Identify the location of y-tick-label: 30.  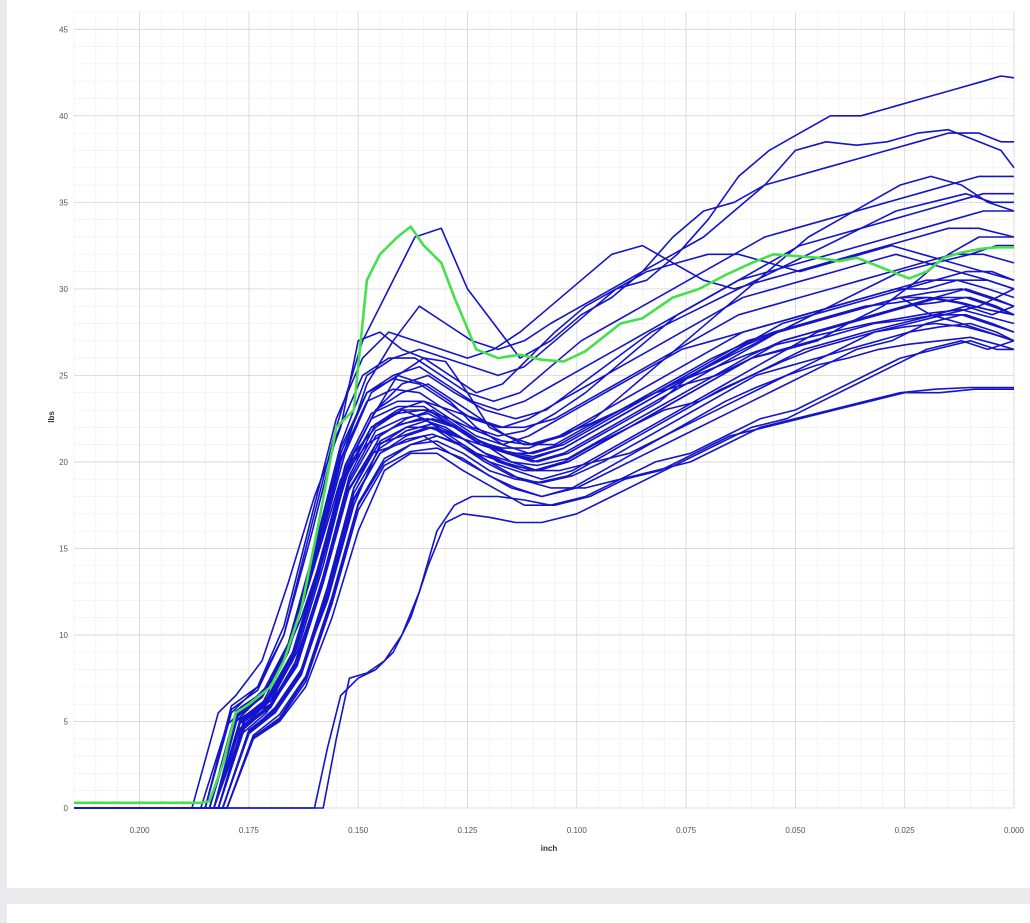
(63, 289).